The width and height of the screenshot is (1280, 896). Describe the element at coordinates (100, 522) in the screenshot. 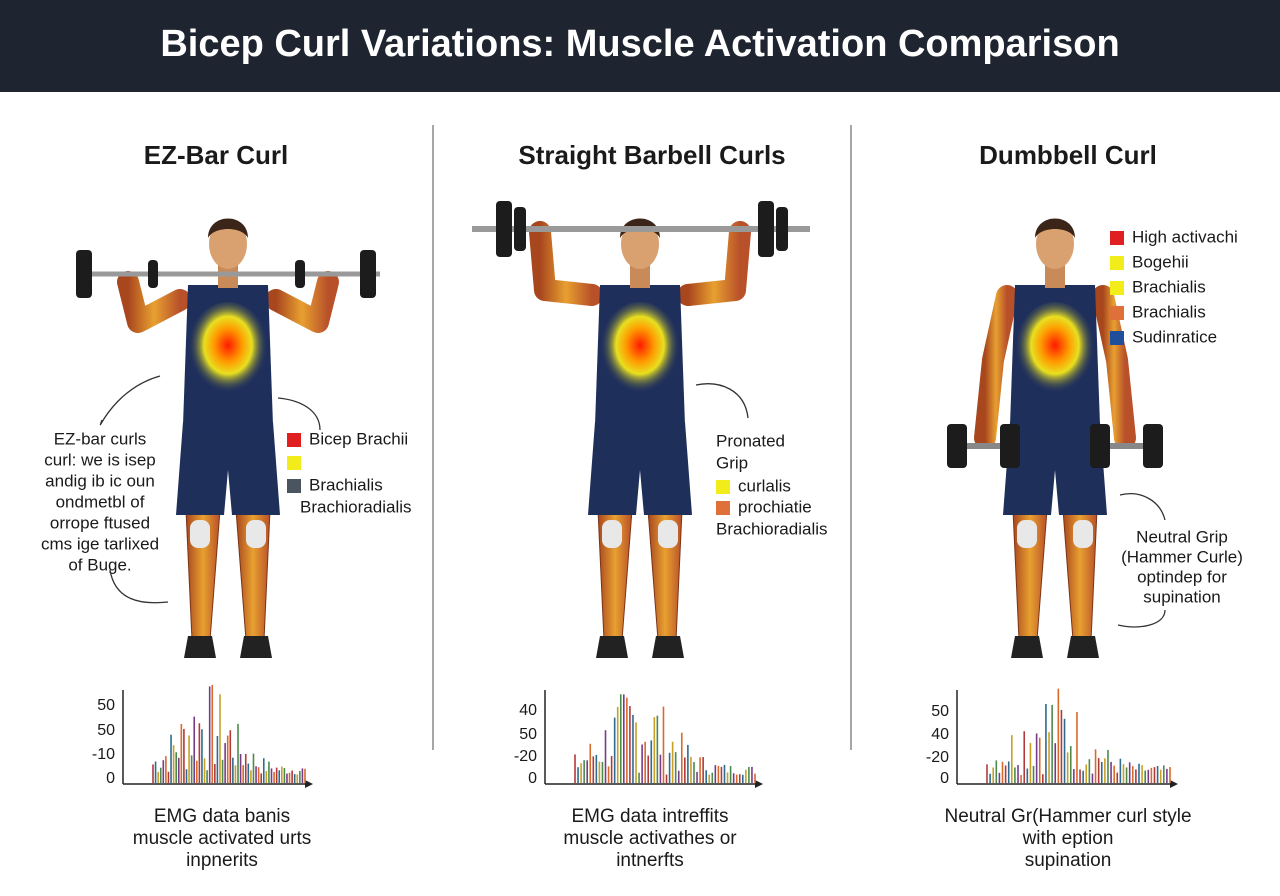

I see `annotation: orrope ftused` at that location.